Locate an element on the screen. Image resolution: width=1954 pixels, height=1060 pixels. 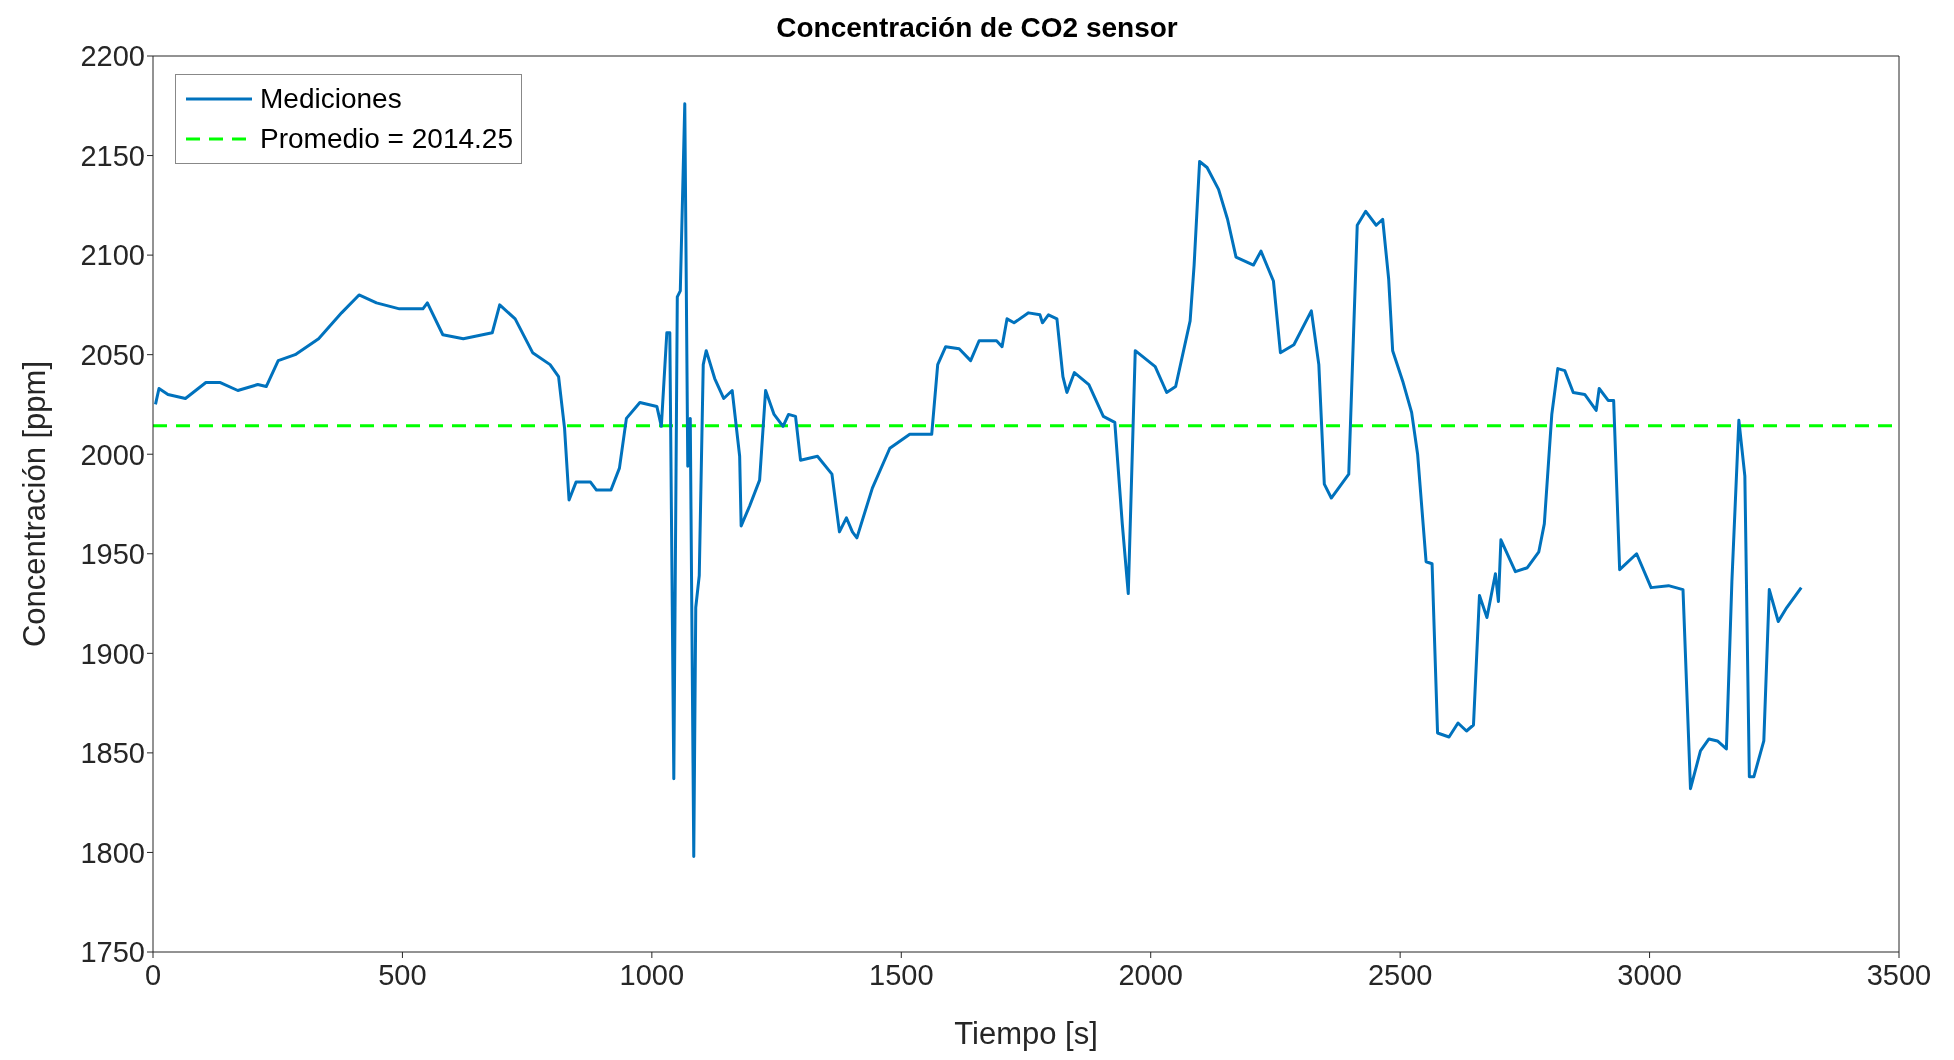
x-tick-label: 2500 is located at coordinates (1400, 974).